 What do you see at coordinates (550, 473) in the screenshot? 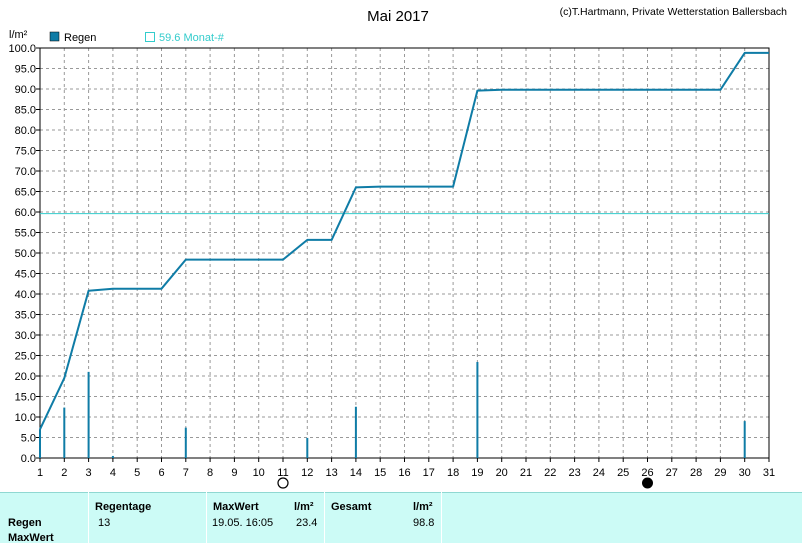
I see `x-tick-label: 22` at bounding box center [550, 473].